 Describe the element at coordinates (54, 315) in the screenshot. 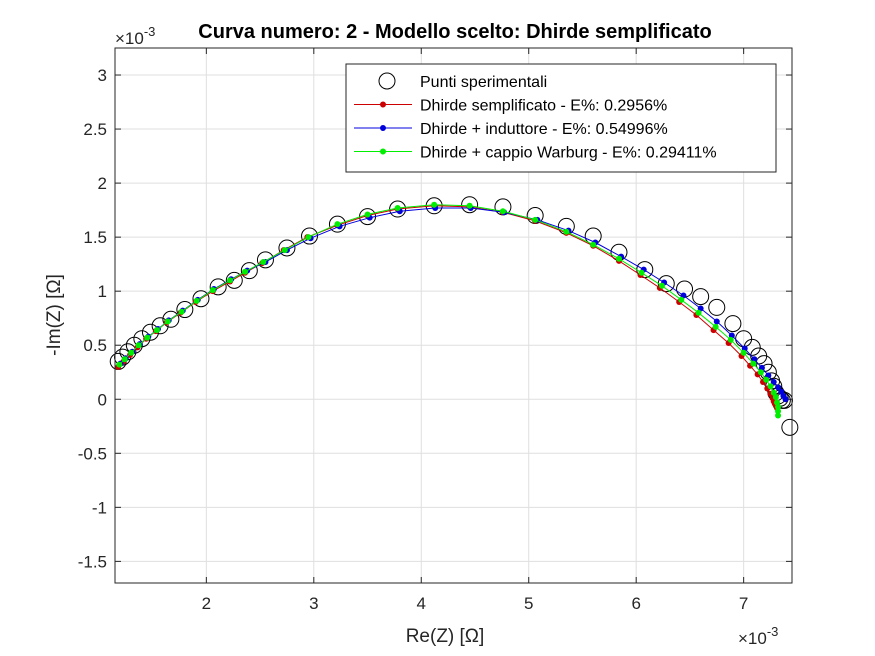

I see `y-axis-label: -Im(Z) [Ω]` at that location.